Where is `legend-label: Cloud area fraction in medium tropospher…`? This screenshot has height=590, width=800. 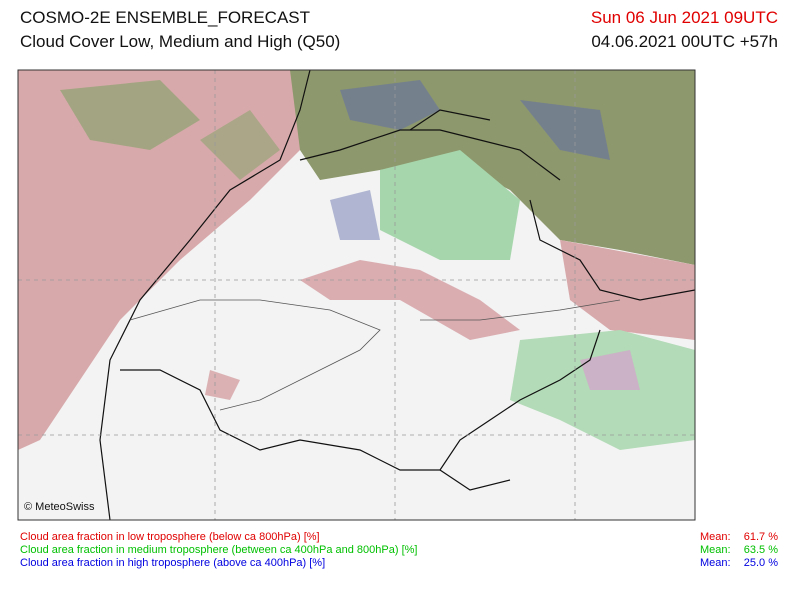
legend-label: Cloud area fraction in medium tropospher… is located at coordinates (219, 550).